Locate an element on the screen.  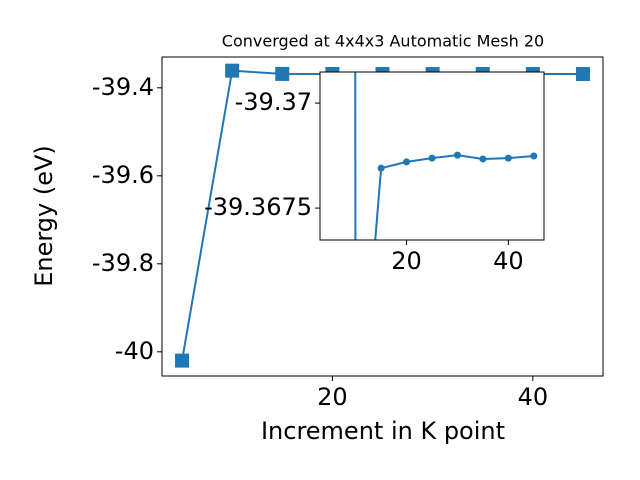
y-axis-label: Energy (eV) is located at coordinates (44, 216).